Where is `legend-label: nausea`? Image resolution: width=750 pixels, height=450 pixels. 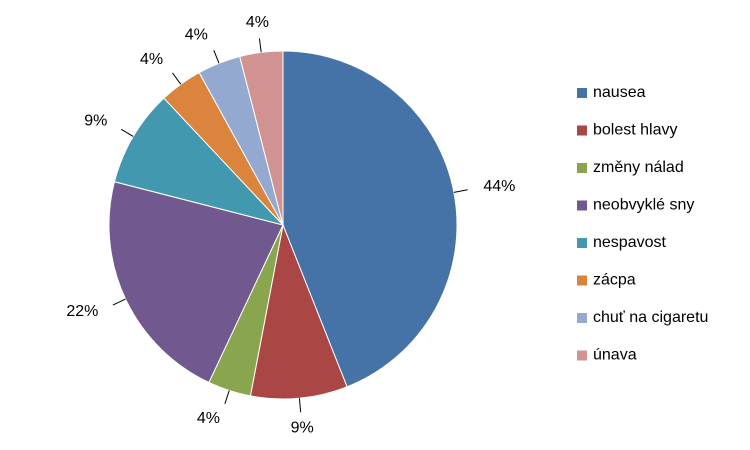
legend-label: nausea is located at coordinates (619, 92).